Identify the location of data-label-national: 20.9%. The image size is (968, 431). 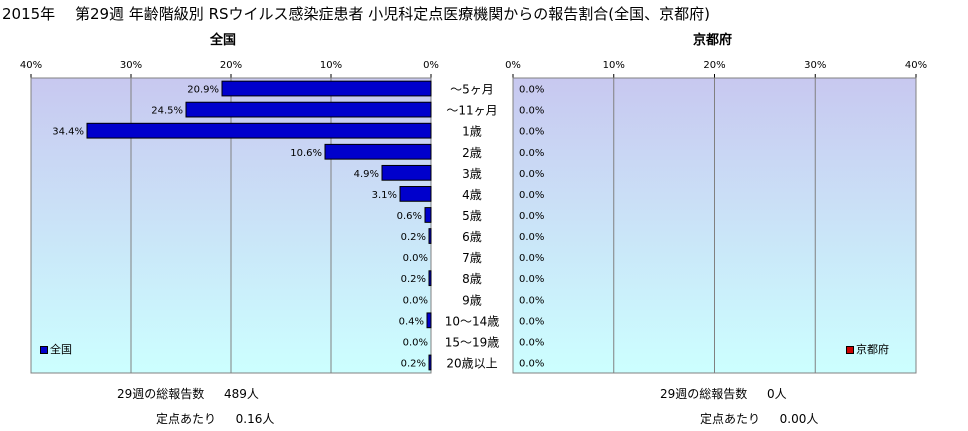
(203, 90).